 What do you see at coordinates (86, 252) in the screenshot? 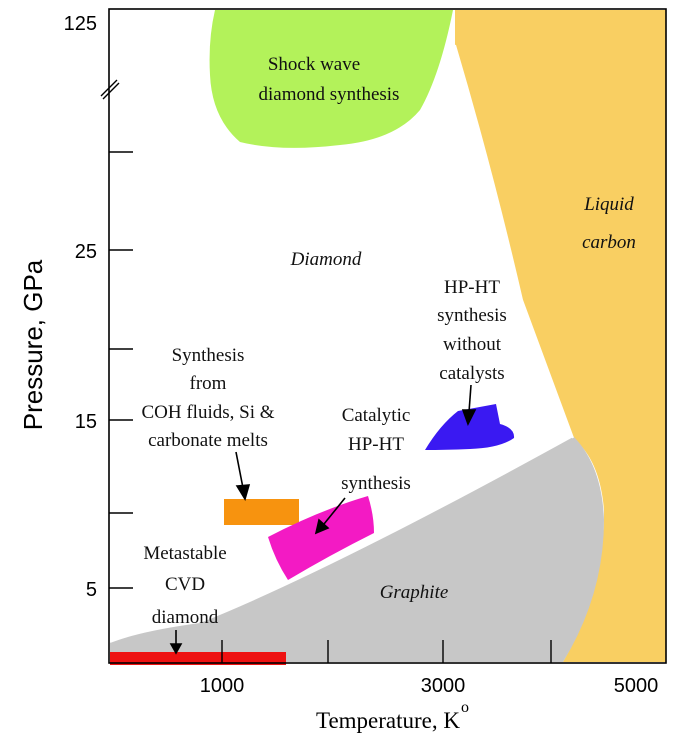
I see `y-tick-25: 25` at bounding box center [86, 252].